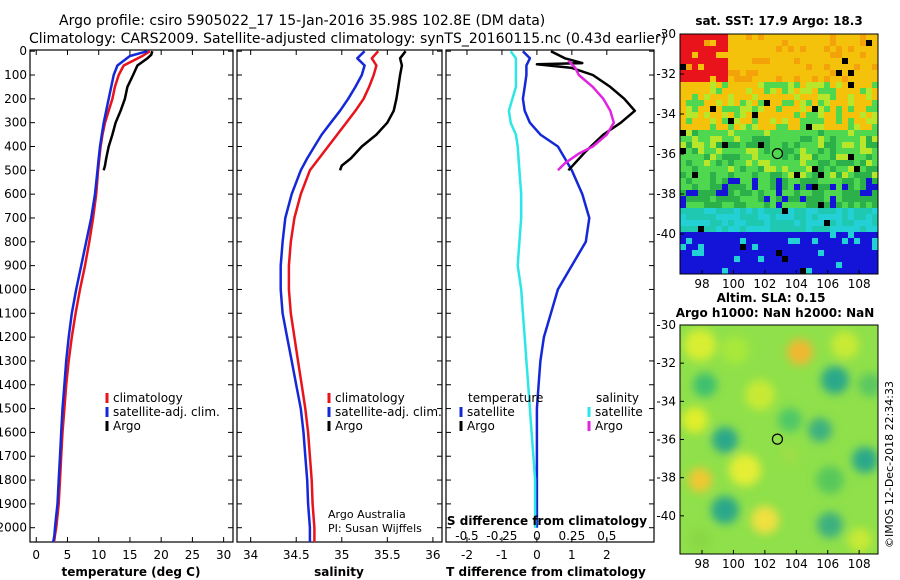 The image size is (900, 580). What do you see at coordinates (763, 159) in the screenshot?
I see `sst-map-axes: 98 100 102 104 106 108 -30 -32 -34 -36 -38 -40` at bounding box center [763, 159].